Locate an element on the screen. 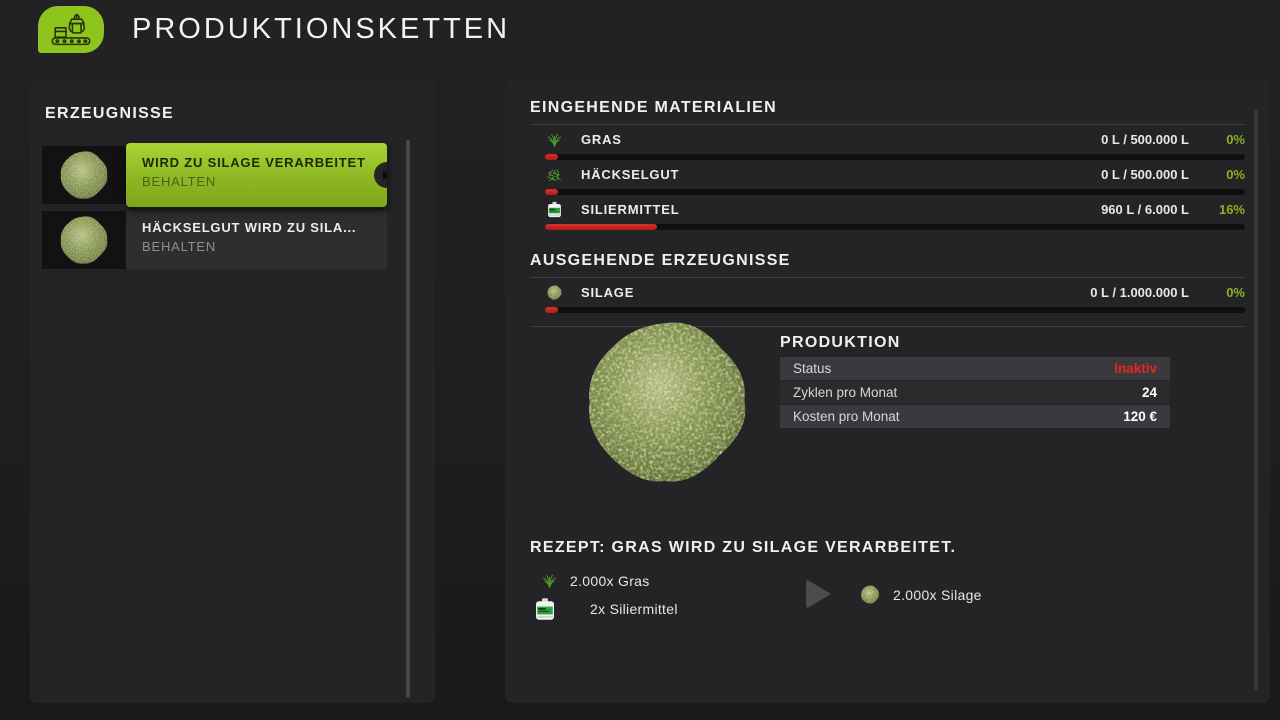 The height and width of the screenshot is (720, 1280). outgoing-title: AUSGEHENDE ERZEUGNISSE is located at coordinates (660, 260).